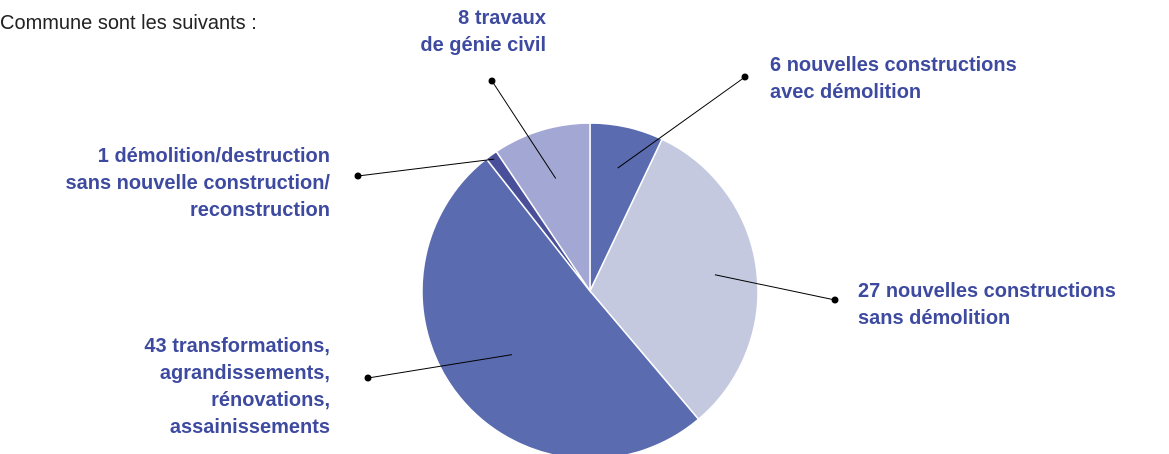 This screenshot has width=1169, height=454. What do you see at coordinates (776, 65) in the screenshot?
I see `value-label: 6` at bounding box center [776, 65].